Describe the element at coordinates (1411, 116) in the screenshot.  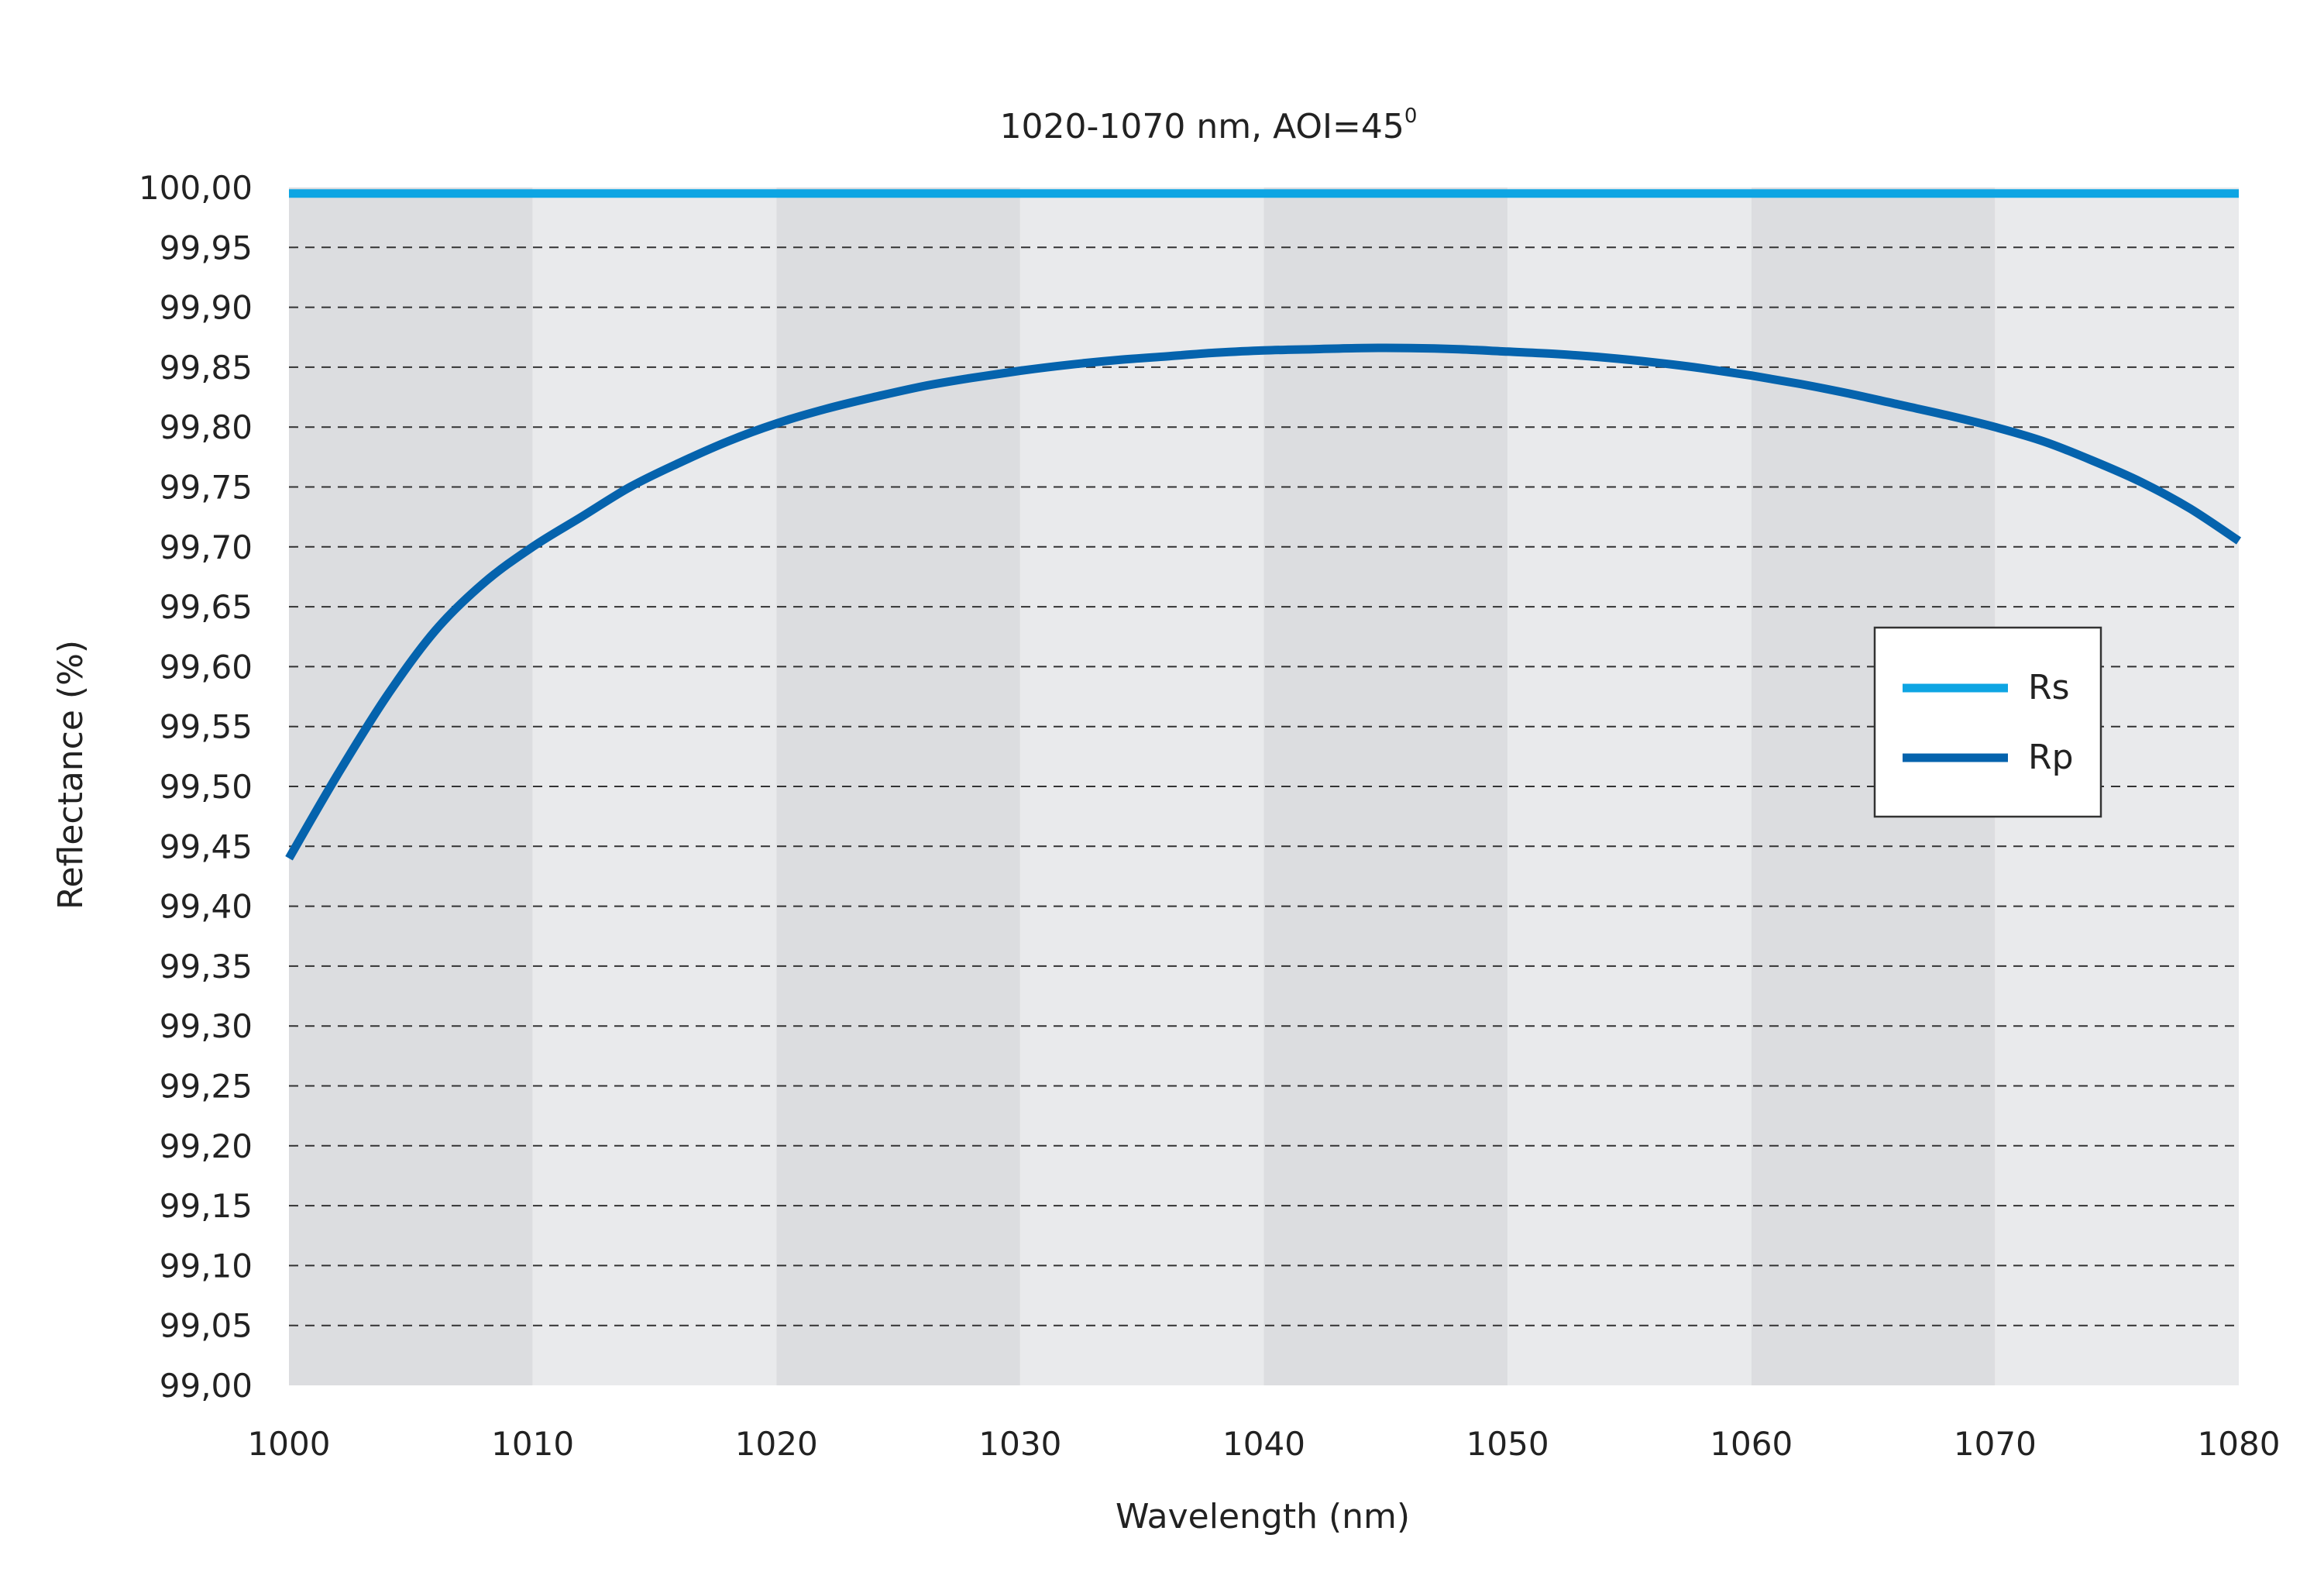
I see `chart-title-superscript: 0` at that location.